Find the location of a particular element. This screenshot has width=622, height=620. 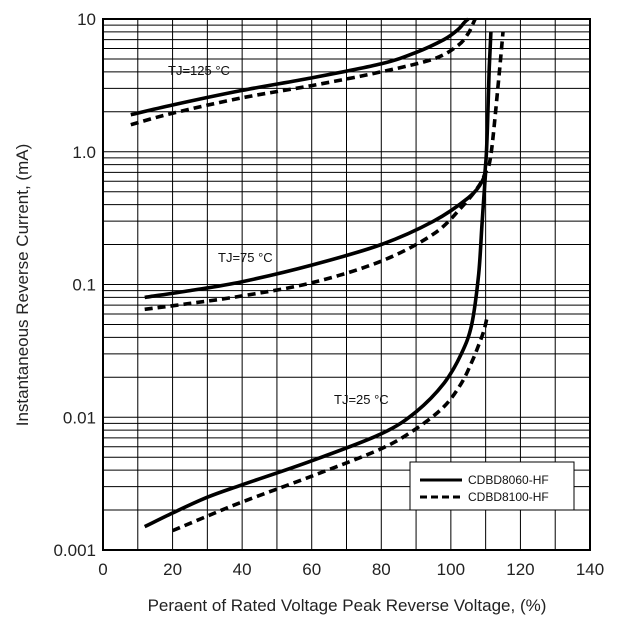

y-tick-label: 0.01 is located at coordinates (79, 417).